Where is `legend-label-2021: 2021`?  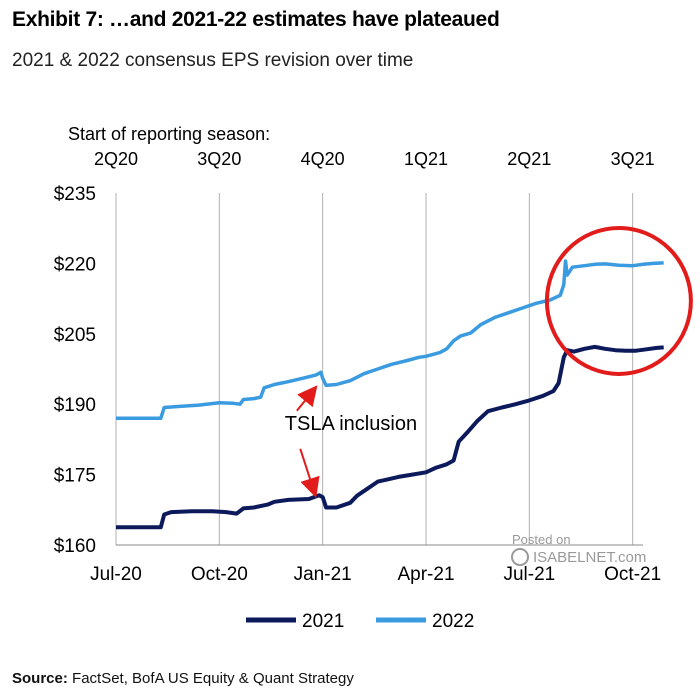 legend-label-2021: 2021 is located at coordinates (323, 621).